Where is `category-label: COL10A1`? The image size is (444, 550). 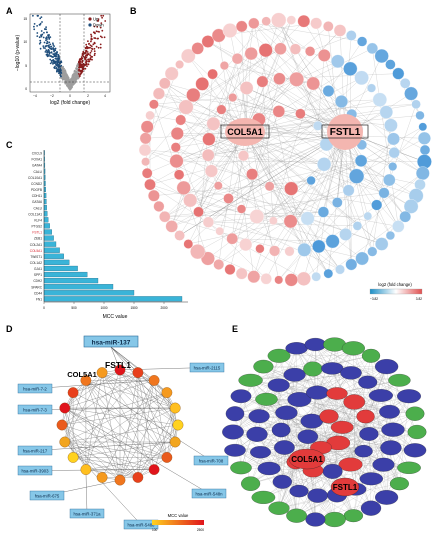
category-label: COL10A1 is located at coordinates (35, 178).